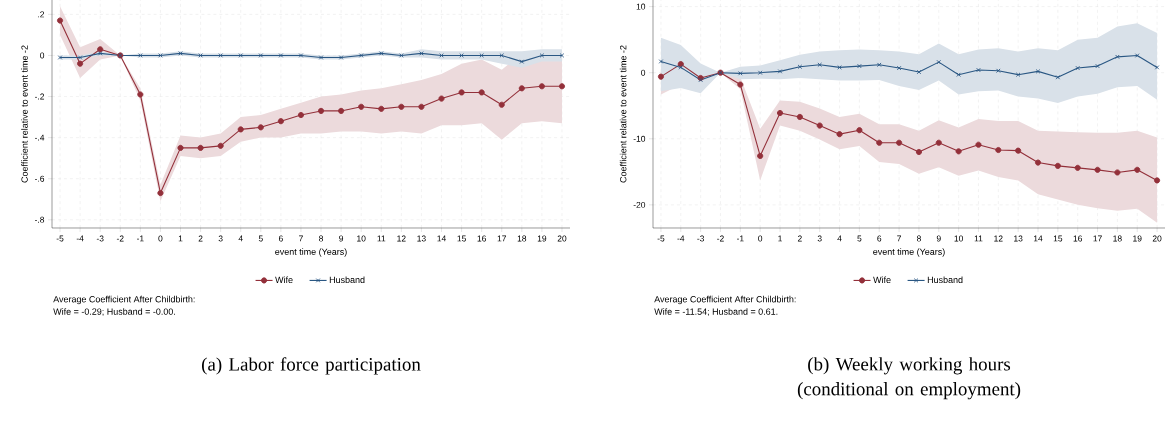 This screenshot has height=427, width=1170. What do you see at coordinates (909, 378) in the screenshot?
I see `text: (b) Weekly working hours (conditional on employment)` at bounding box center [909, 378].